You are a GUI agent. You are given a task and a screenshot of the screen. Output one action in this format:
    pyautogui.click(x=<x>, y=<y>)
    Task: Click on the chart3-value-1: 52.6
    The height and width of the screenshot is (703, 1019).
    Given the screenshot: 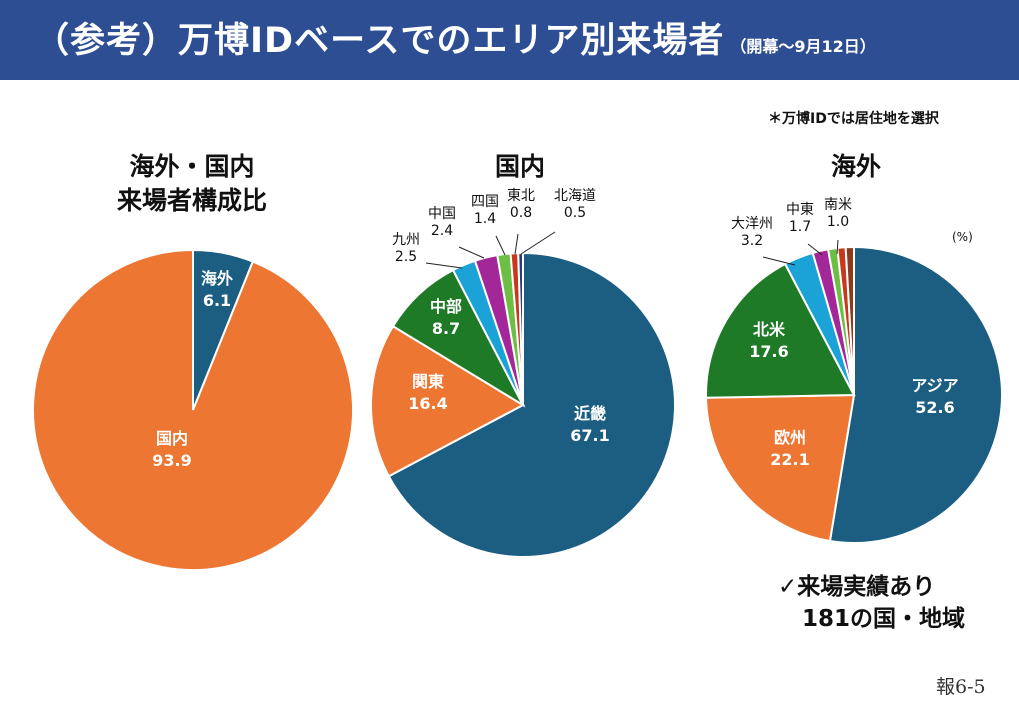 What is the action you would take?
    pyautogui.click(x=934, y=407)
    